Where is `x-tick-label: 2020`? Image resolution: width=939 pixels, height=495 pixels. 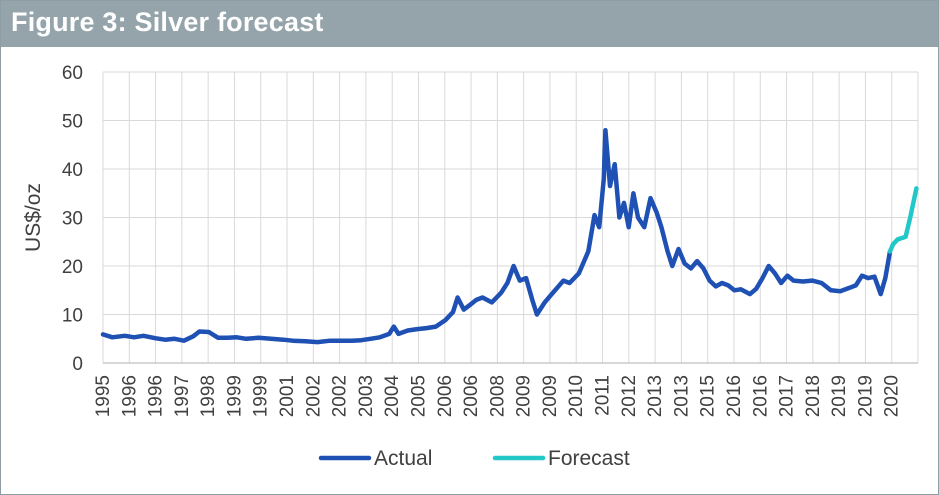 x-tick-label: 2020 is located at coordinates (892, 396).